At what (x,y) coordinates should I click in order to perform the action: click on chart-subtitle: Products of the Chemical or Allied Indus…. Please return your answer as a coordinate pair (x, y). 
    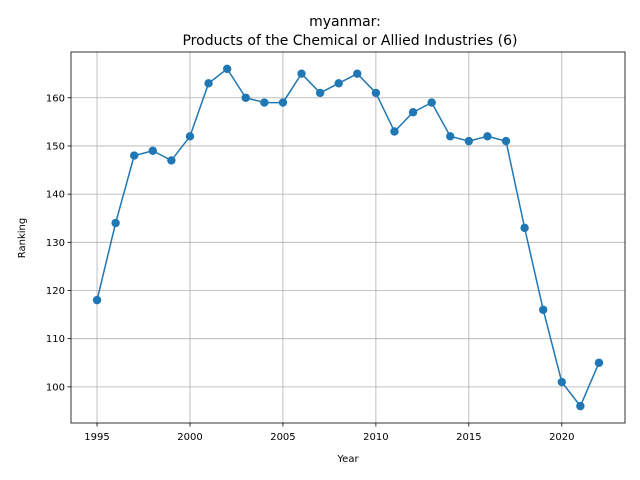
    Looking at the image, I should click on (349, 41).